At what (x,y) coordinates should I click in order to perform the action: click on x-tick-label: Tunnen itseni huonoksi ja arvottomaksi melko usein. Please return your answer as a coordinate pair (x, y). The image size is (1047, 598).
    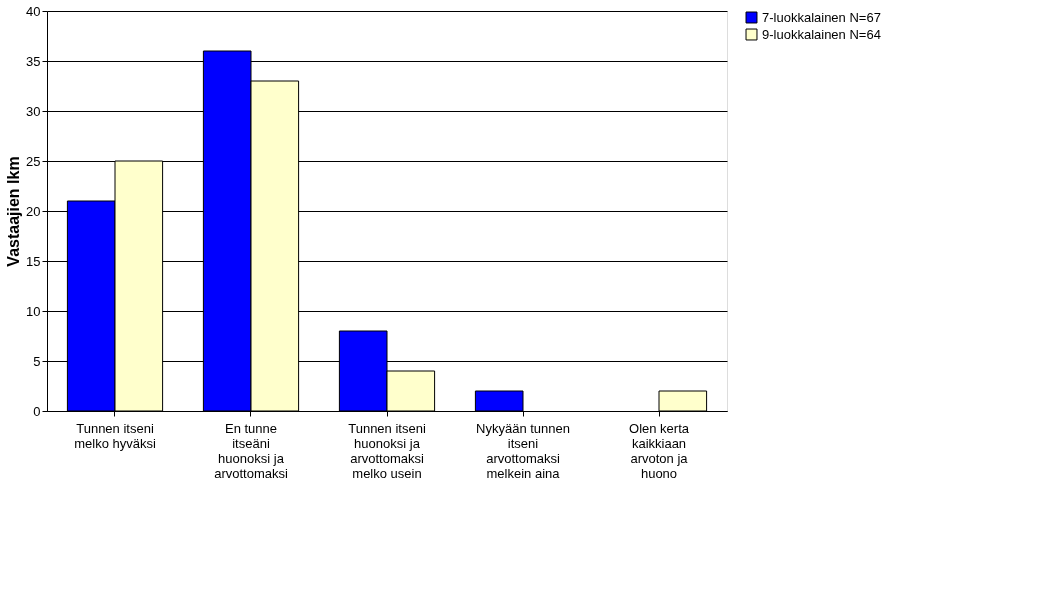
    Looking at the image, I should click on (387, 450).